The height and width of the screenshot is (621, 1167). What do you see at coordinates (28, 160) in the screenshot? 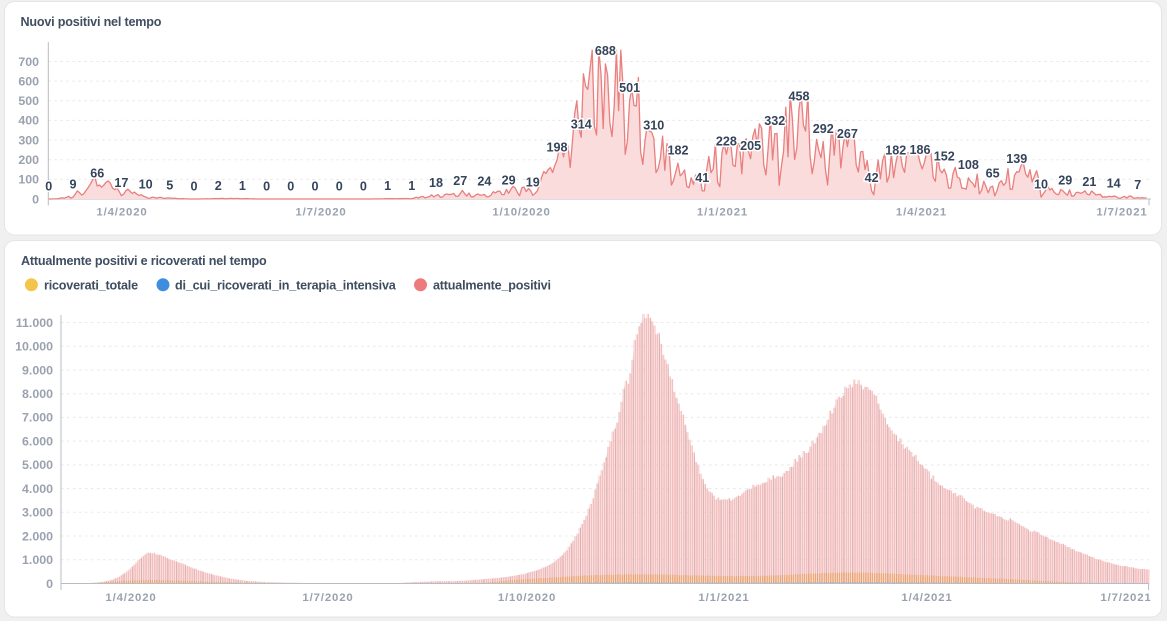
I see `svg-text: 200` at bounding box center [28, 160].